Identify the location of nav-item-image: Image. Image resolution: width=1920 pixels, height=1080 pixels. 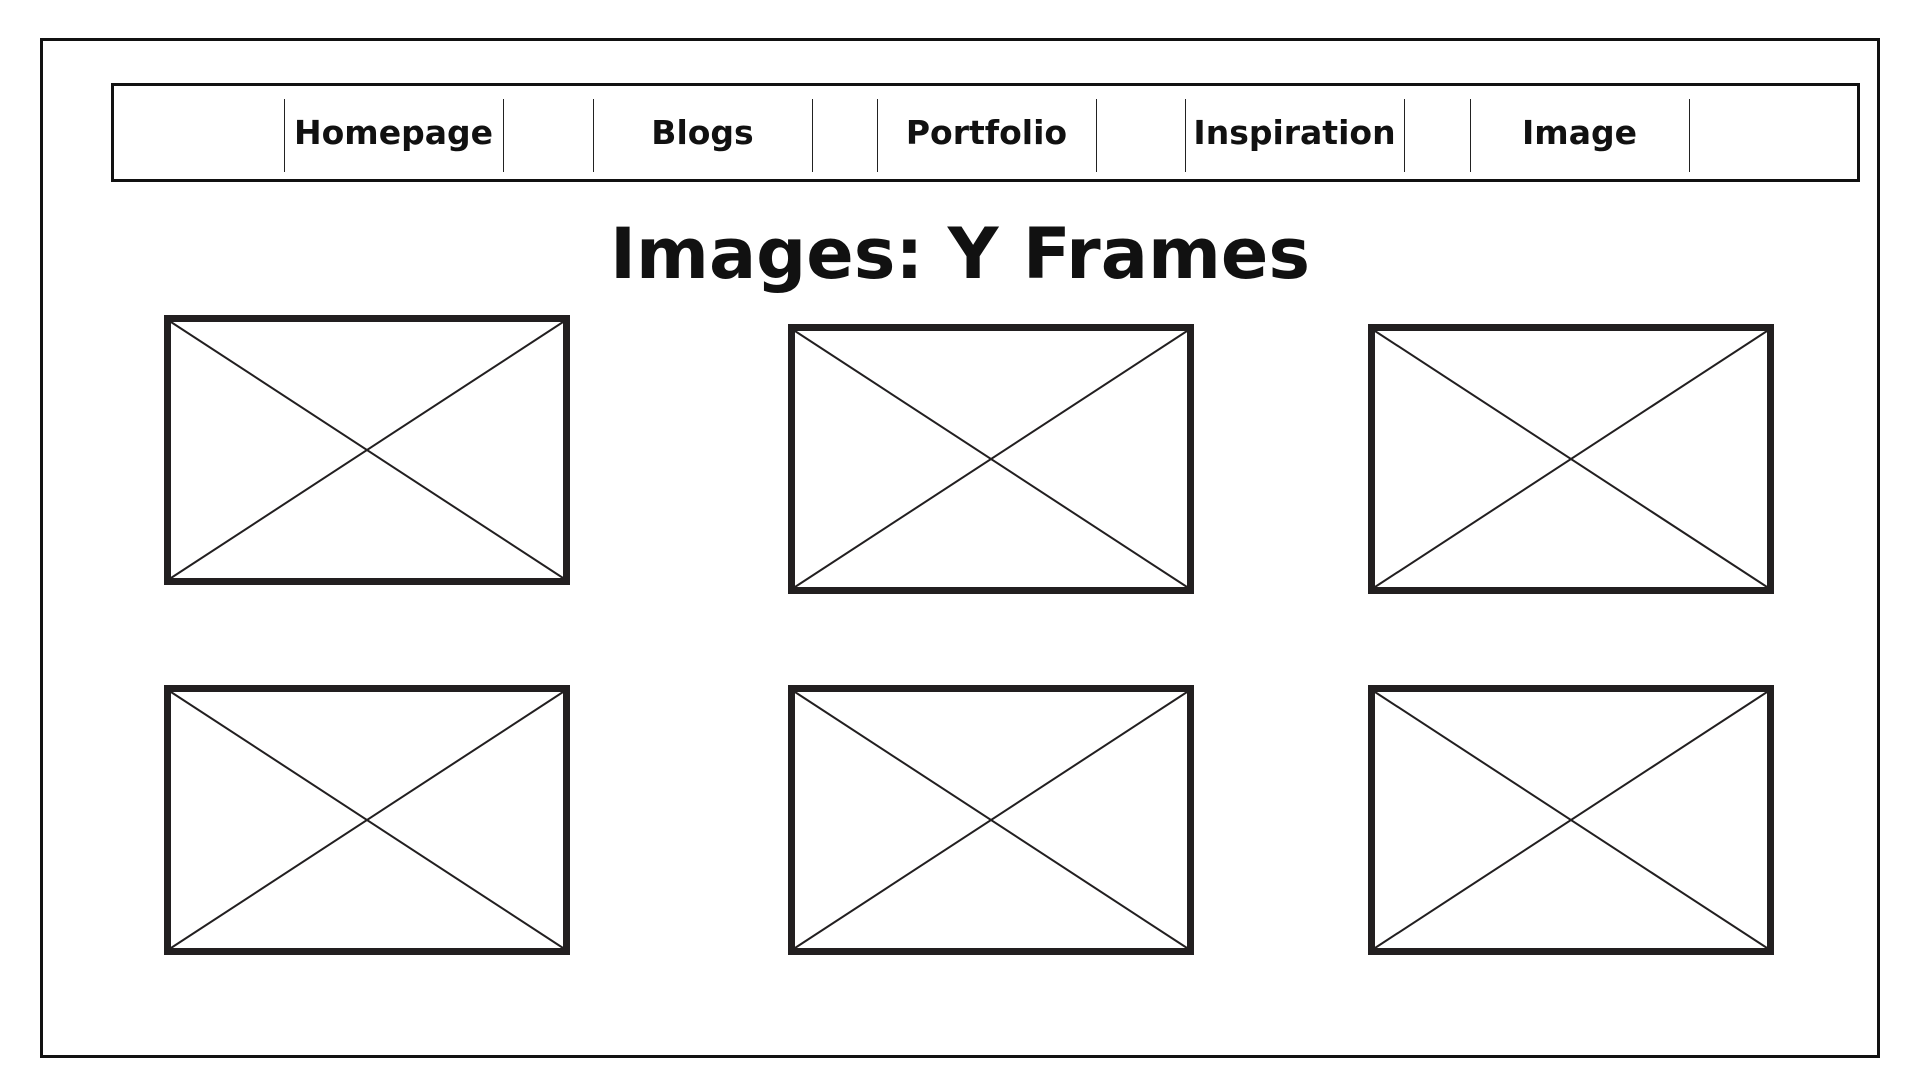
(1579, 132).